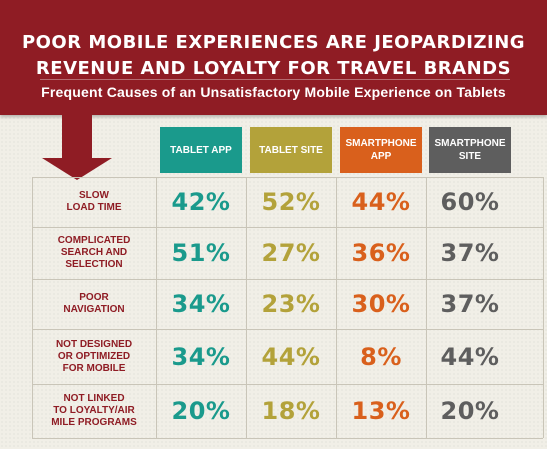 The height and width of the screenshot is (449, 547). I want to click on row-label-text: NOT LINKED TO LOYALTY/AIR MILE PROGRAMS, so click(94, 410).